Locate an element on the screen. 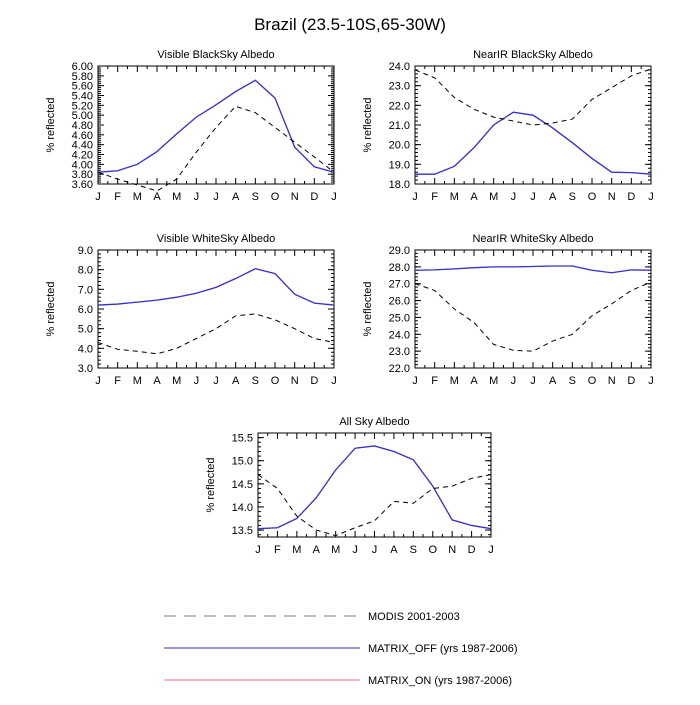 Image resolution: width=700 pixels, height=705 pixels. y-tick-label: 27.0 is located at coordinates (399, 285).